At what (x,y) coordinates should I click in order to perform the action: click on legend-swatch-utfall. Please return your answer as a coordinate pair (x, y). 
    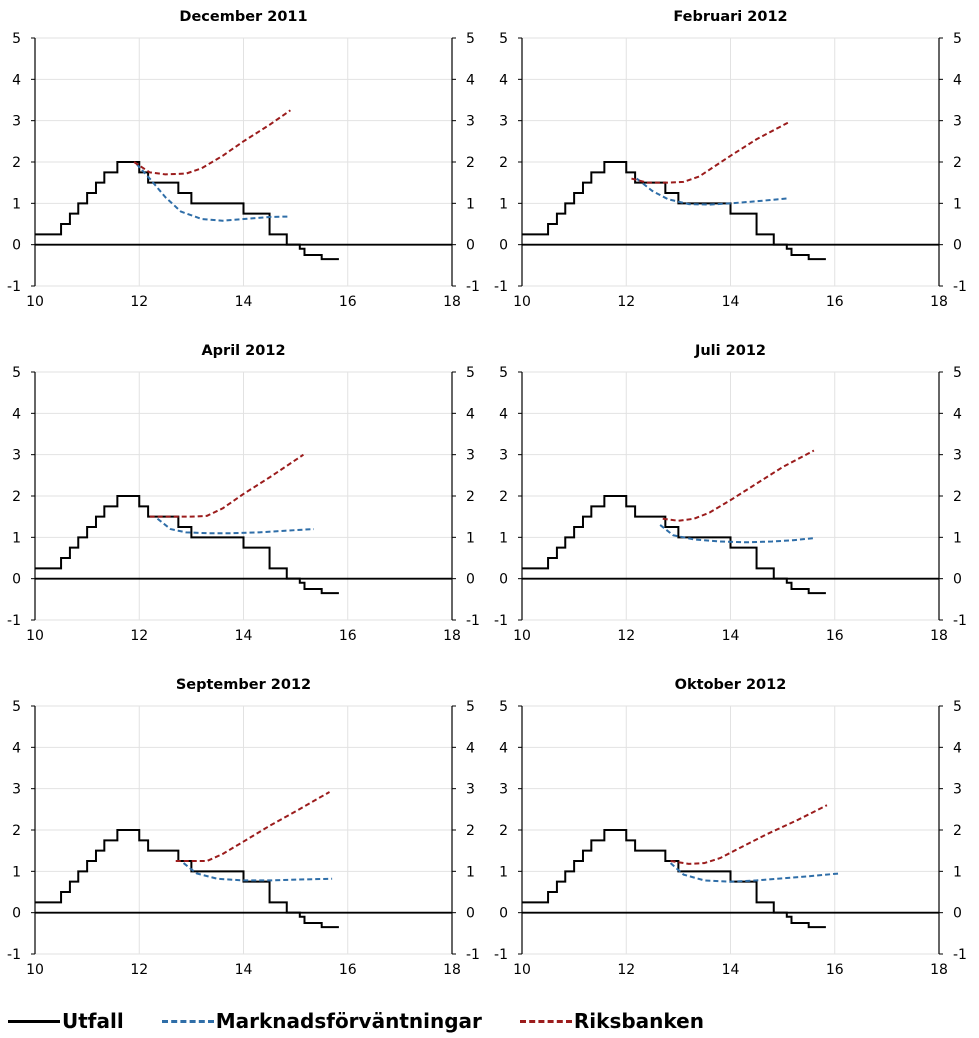
    Looking at the image, I should click on (34, 1021).